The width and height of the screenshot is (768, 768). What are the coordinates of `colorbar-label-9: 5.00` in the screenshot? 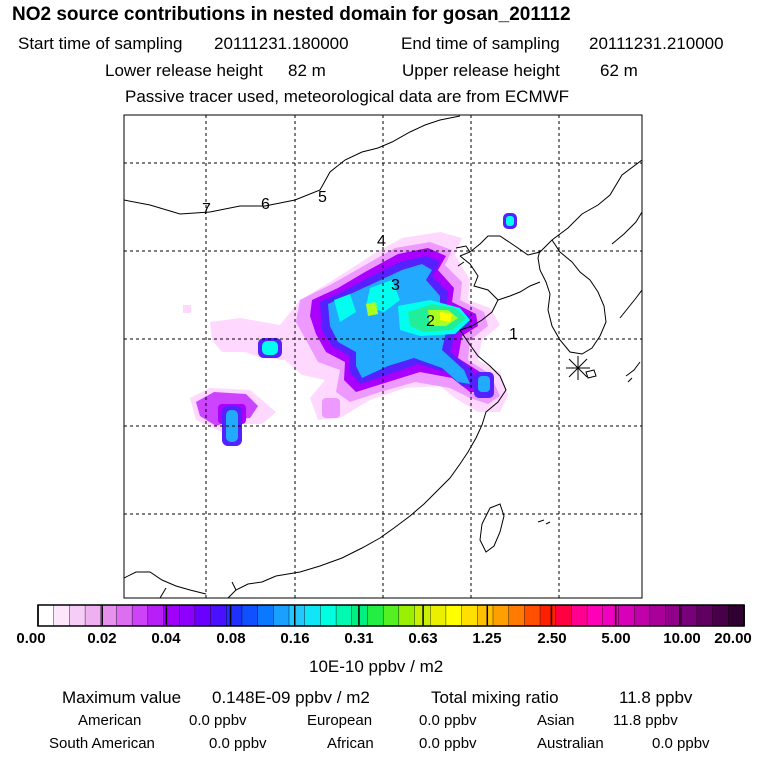 It's located at (616, 638).